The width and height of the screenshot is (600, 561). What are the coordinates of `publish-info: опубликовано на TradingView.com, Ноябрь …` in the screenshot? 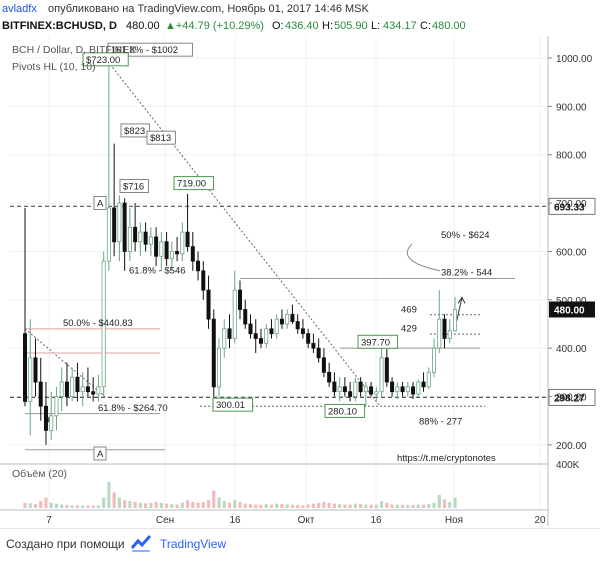 It's located at (208, 9).